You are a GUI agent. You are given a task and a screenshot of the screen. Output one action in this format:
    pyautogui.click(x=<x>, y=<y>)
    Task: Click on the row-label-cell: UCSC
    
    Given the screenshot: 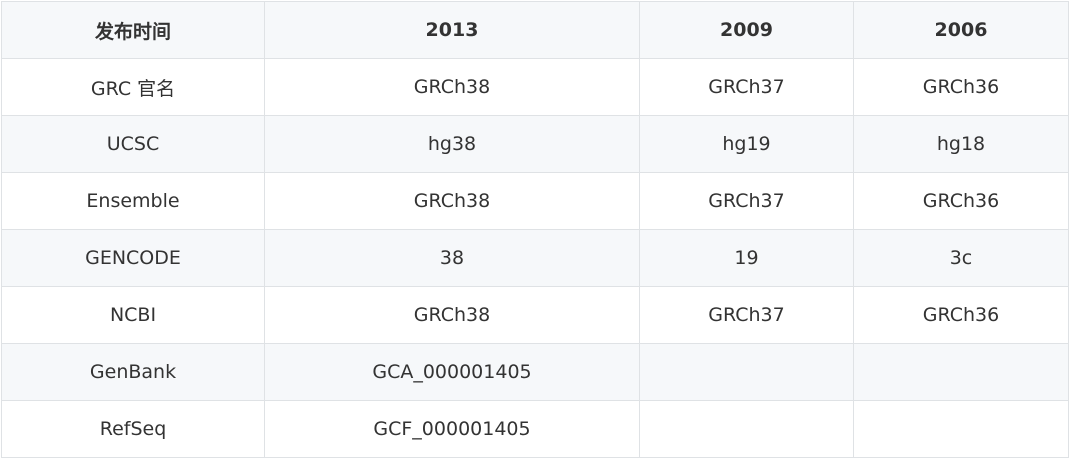 What is the action you would take?
    pyautogui.click(x=133, y=144)
    